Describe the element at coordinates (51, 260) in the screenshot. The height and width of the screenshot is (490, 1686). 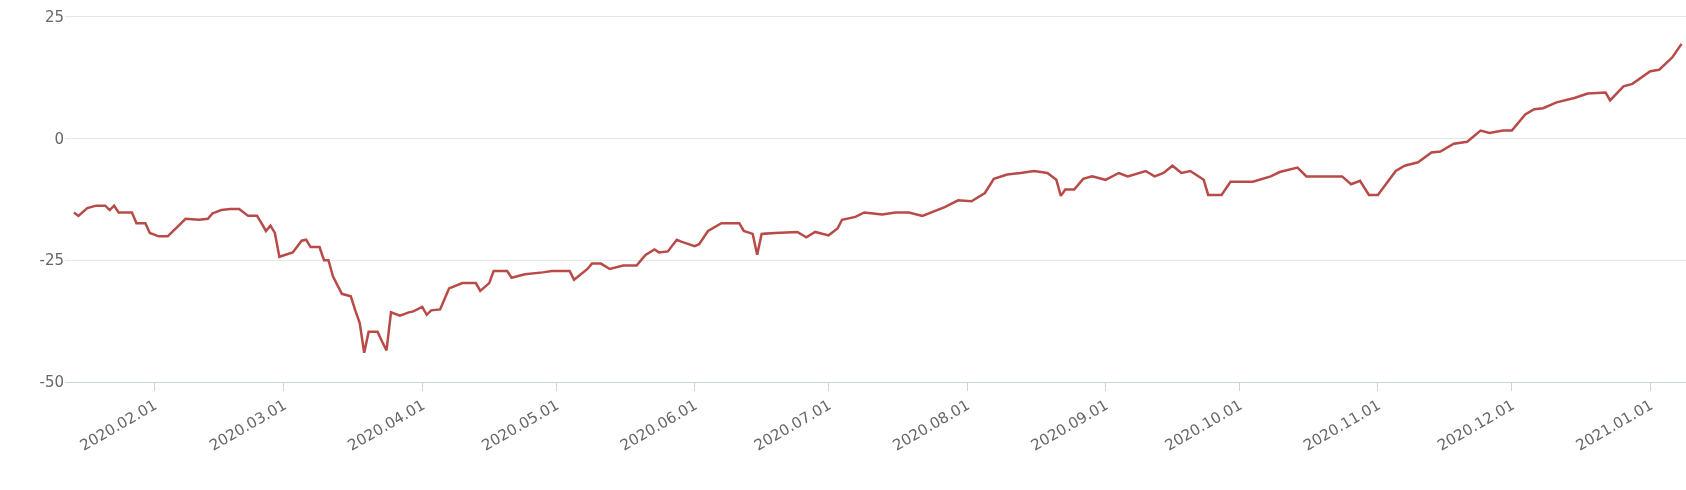
I see `y-tick-label: -25` at that location.